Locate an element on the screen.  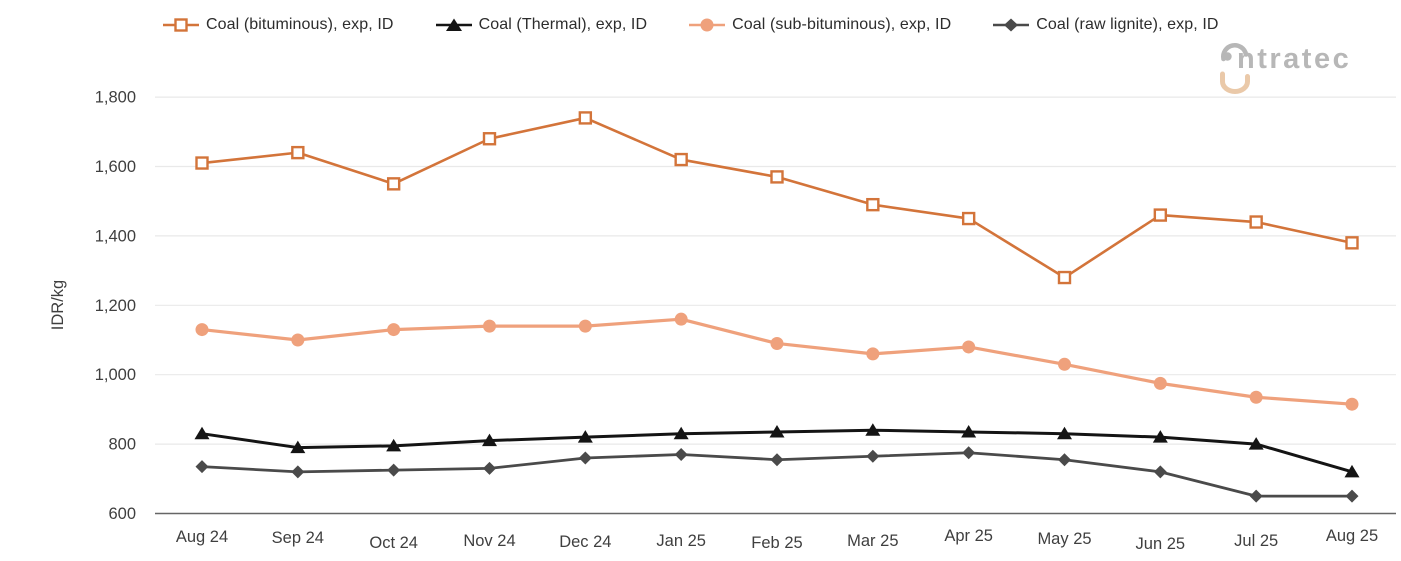
x-tick-label: Aug 24 is located at coordinates (202, 537).